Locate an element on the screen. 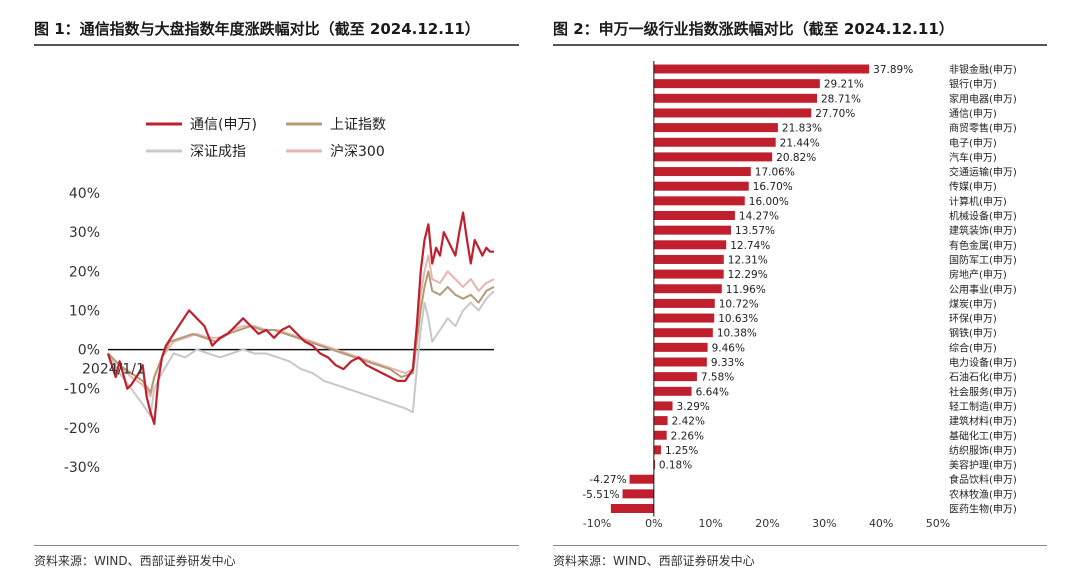 The width and height of the screenshot is (1080, 587). x-tick-label: 40% is located at coordinates (881, 523).